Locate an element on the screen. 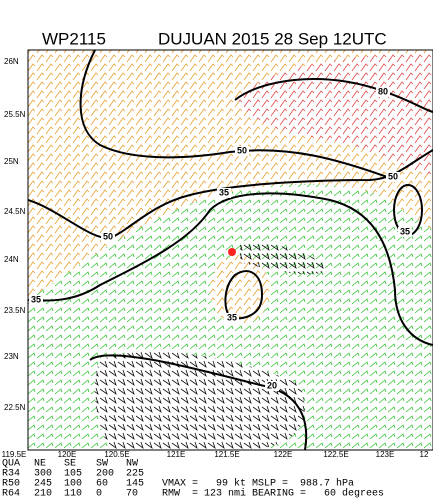 The height and width of the screenshot is (500, 433). wind-black is located at coordinates (199, 400).